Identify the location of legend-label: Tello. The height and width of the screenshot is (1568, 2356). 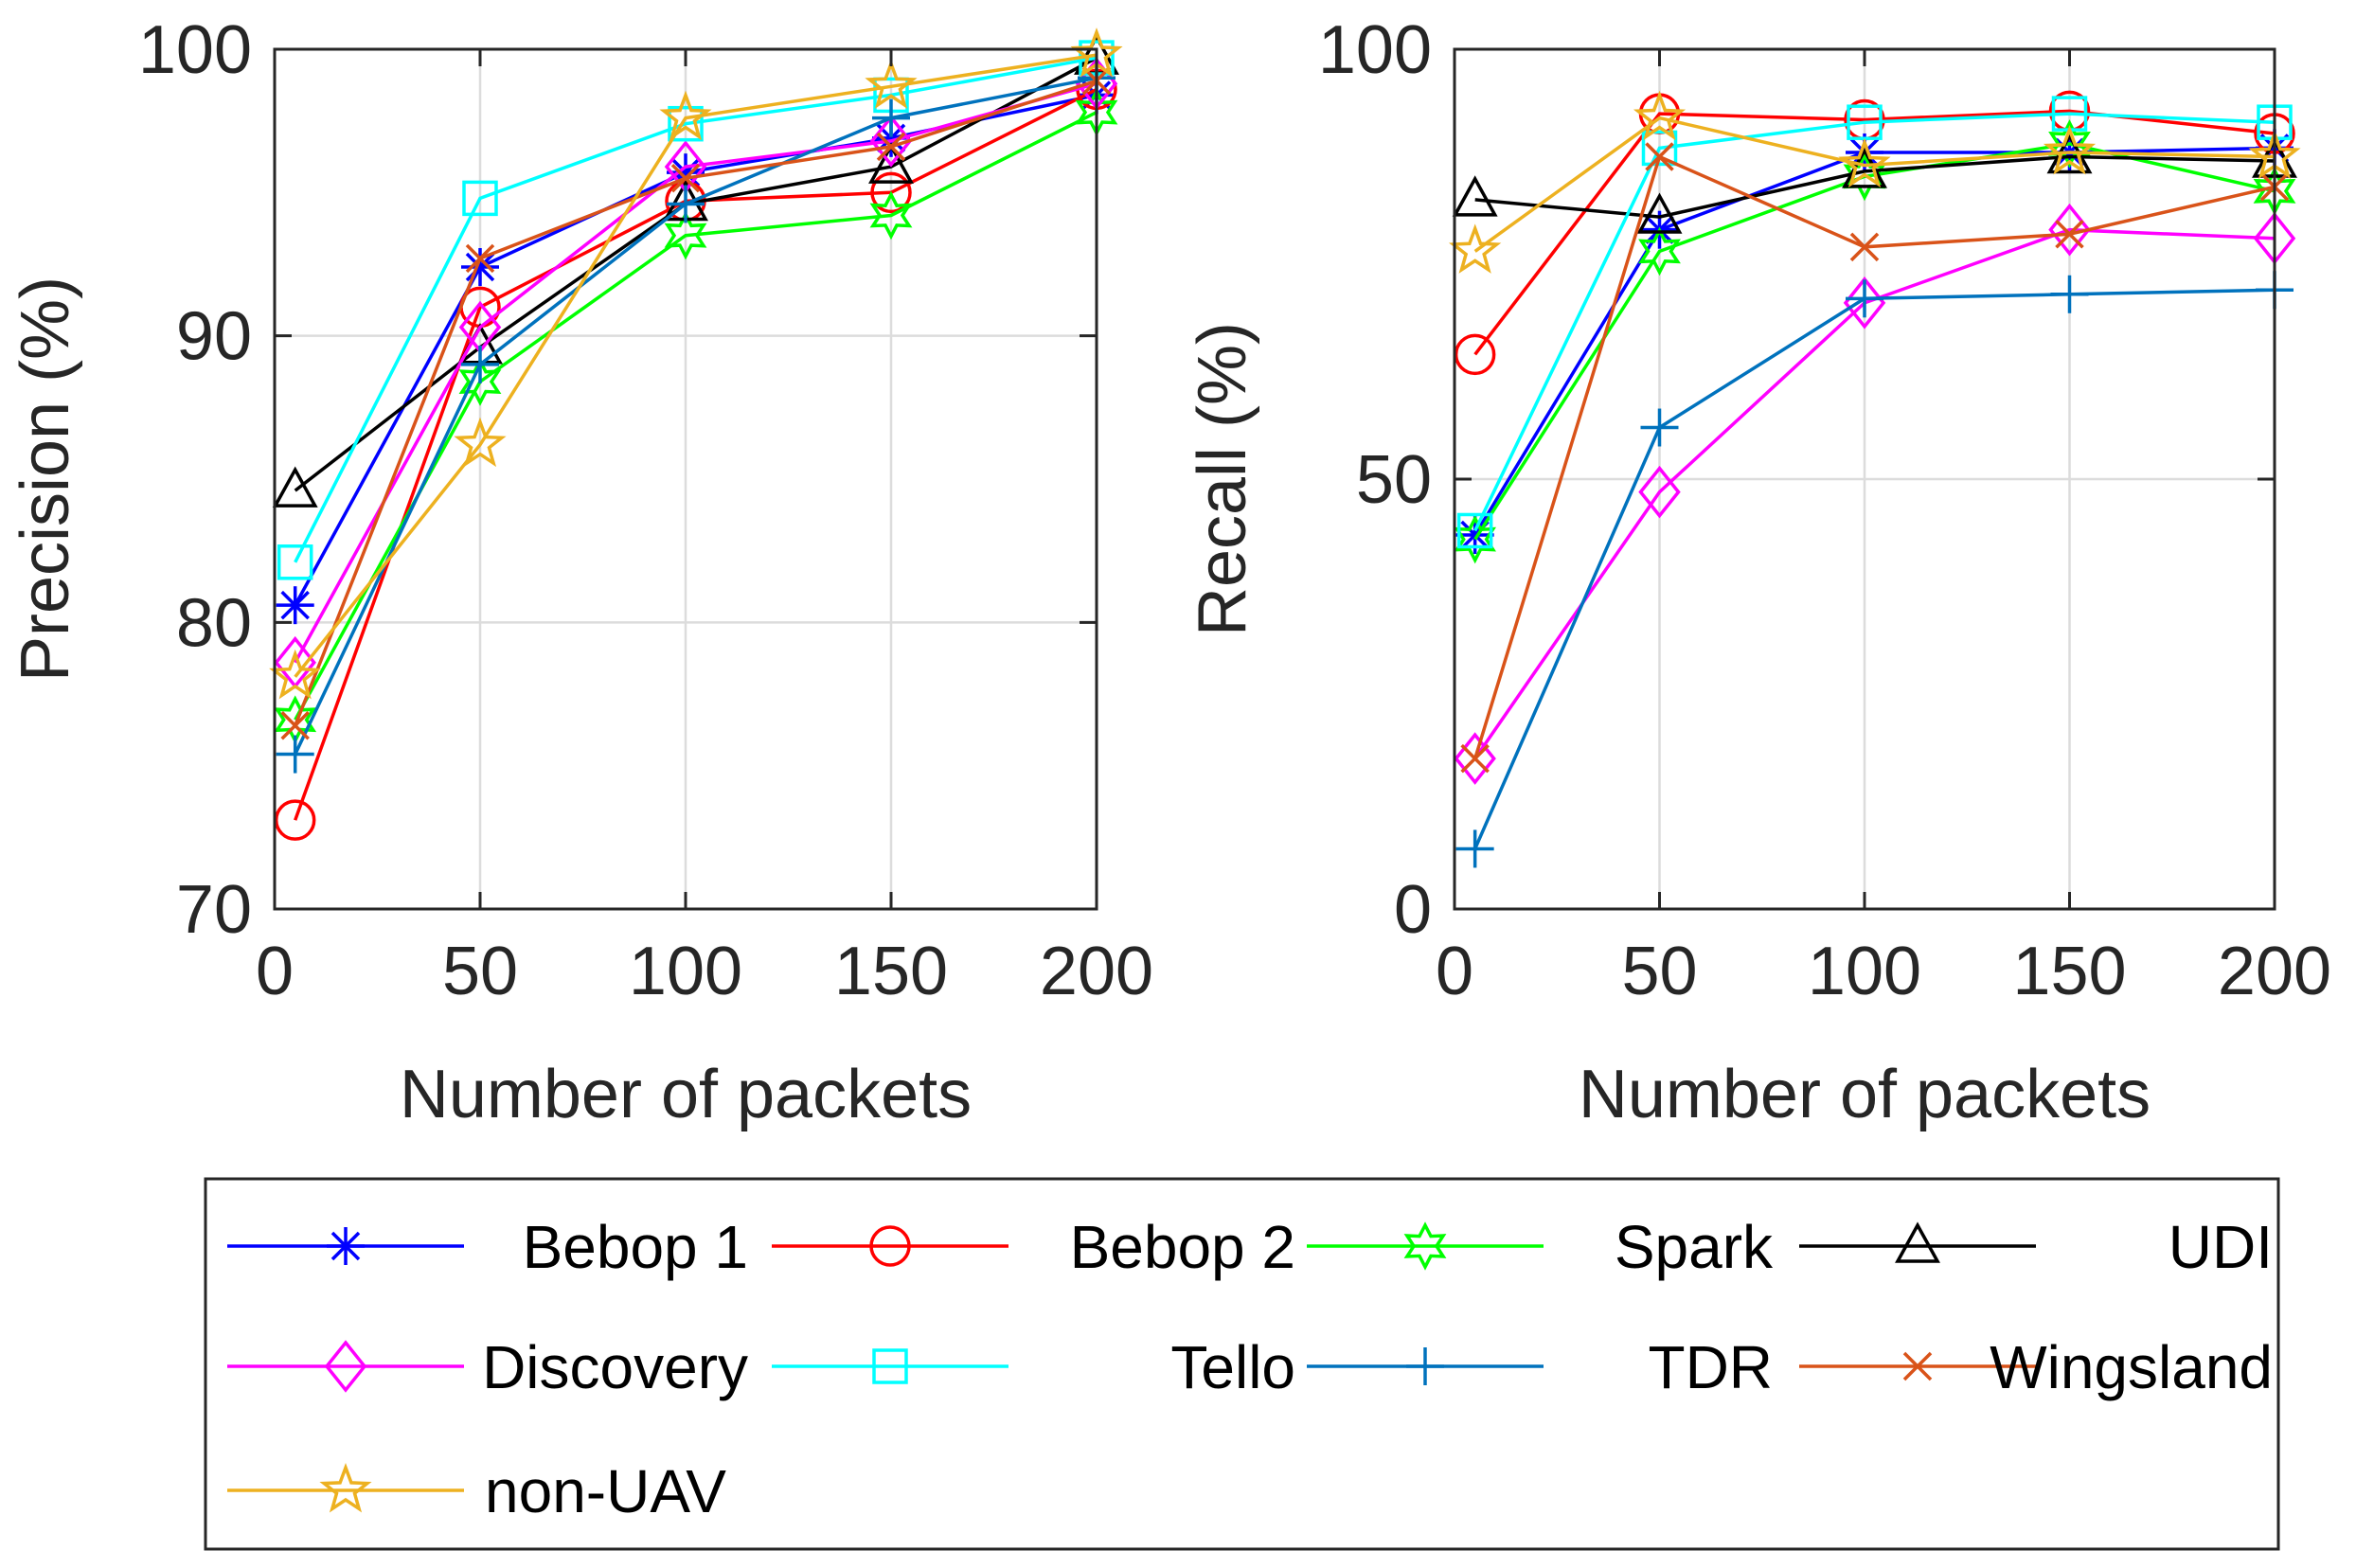
(1232, 1367).